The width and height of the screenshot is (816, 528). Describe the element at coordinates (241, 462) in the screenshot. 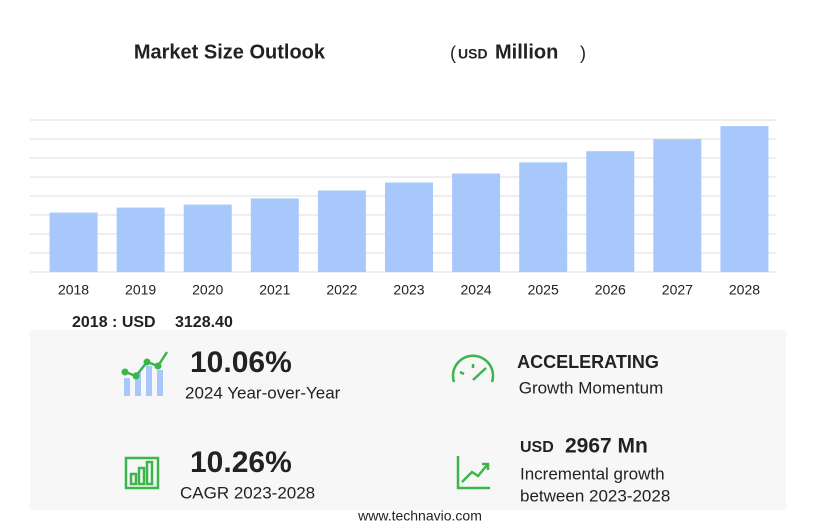

I see `cagr-value: 10.26%` at that location.